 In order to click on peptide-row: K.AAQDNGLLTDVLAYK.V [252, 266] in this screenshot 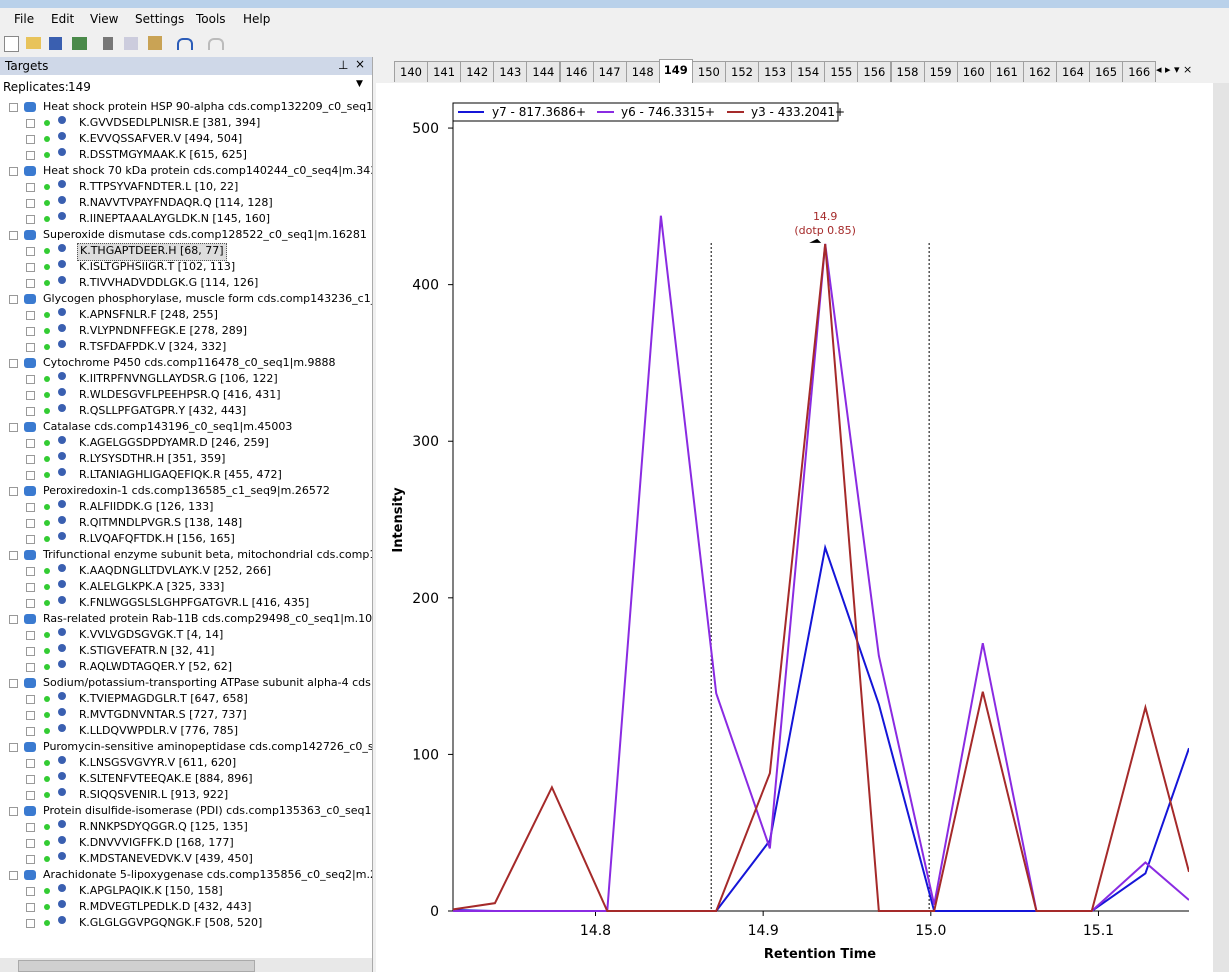, I will do `click(175, 570)`.